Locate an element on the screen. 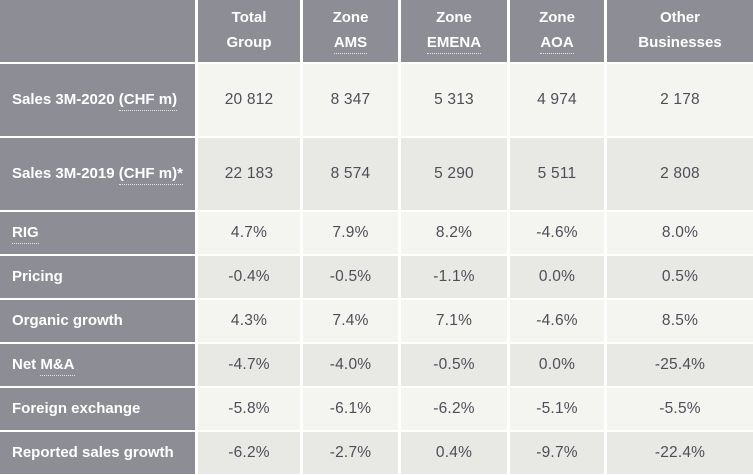 Image resolution: width=753 pixels, height=475 pixels. data-cell: -1.1% is located at coordinates (454, 277).